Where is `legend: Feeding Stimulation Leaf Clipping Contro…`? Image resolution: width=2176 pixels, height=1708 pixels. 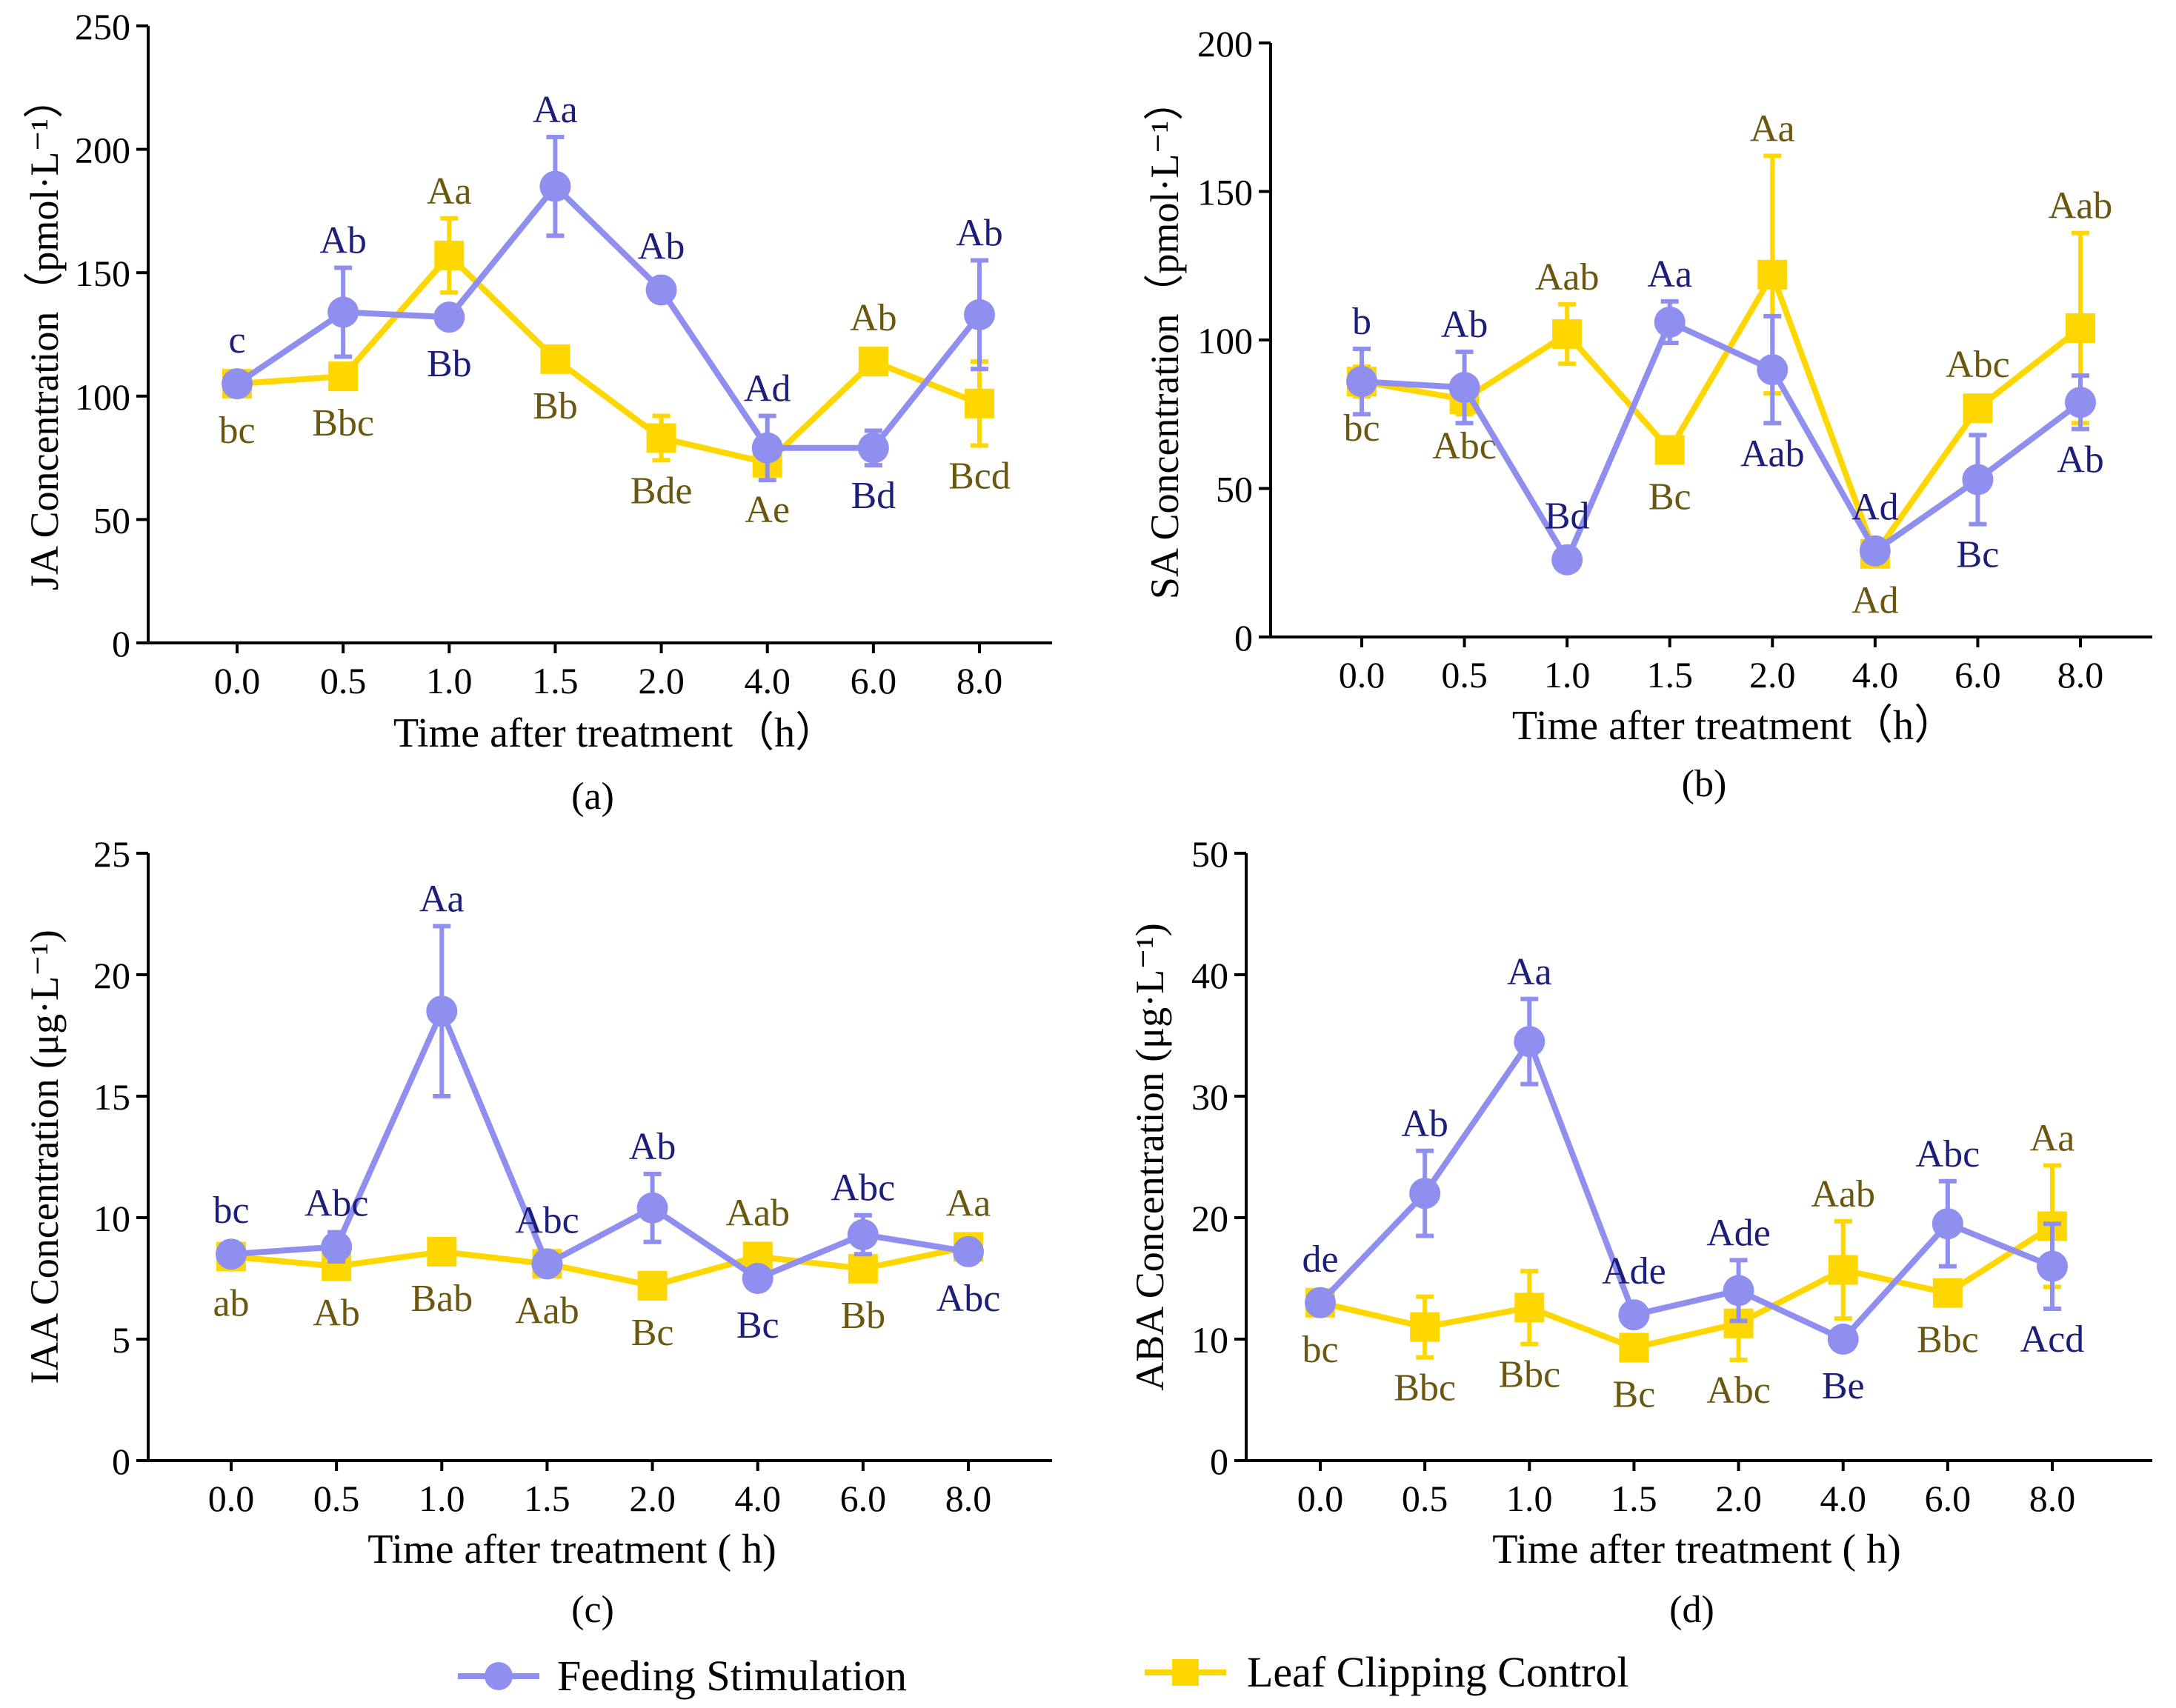 legend: Feeding Stimulation Leaf Clipping Contro… is located at coordinates (1043, 1674).